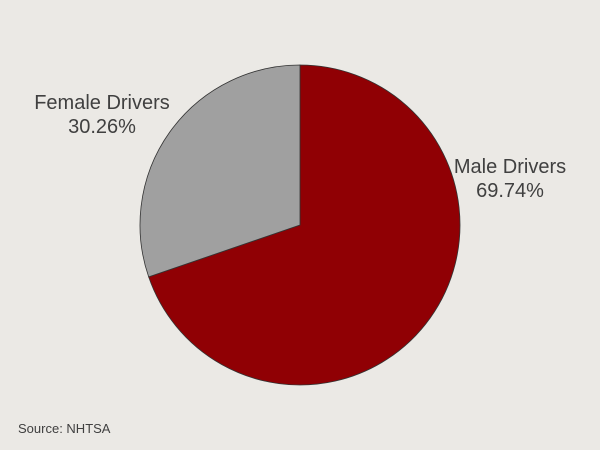  What do you see at coordinates (102, 103) in the screenshot?
I see `female-drivers-category: Female Drivers` at bounding box center [102, 103].